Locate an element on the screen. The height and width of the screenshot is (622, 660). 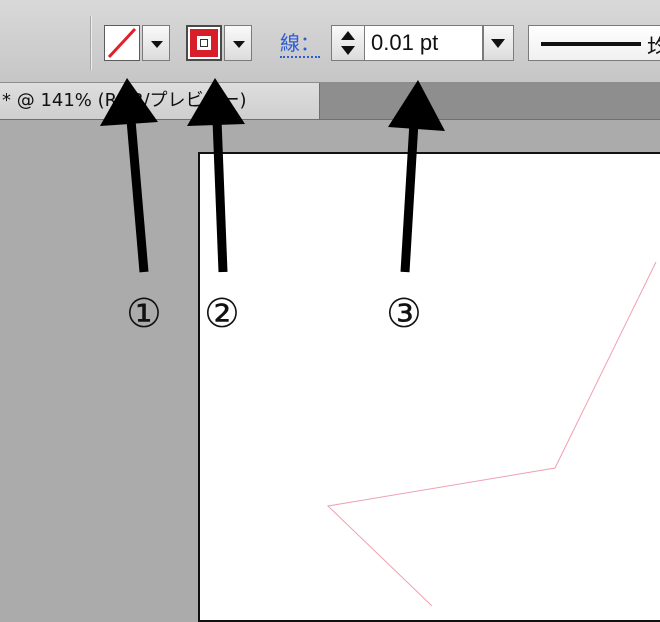
toolbar-separator is located at coordinates (90, 43).